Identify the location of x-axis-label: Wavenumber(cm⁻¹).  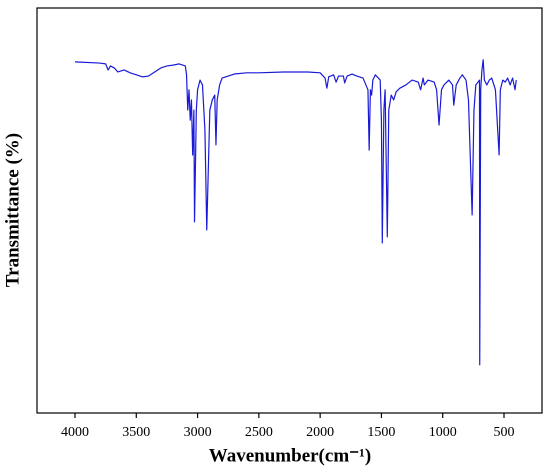
(290, 455).